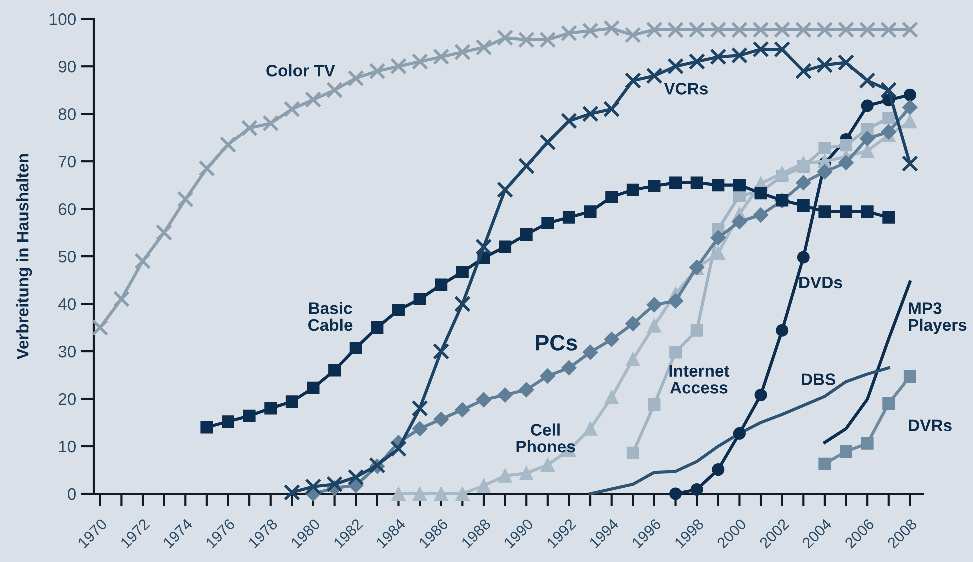 Image resolution: width=973 pixels, height=562 pixels. Describe the element at coordinates (72, 494) in the screenshot. I see `y-tick-label: 0` at that location.